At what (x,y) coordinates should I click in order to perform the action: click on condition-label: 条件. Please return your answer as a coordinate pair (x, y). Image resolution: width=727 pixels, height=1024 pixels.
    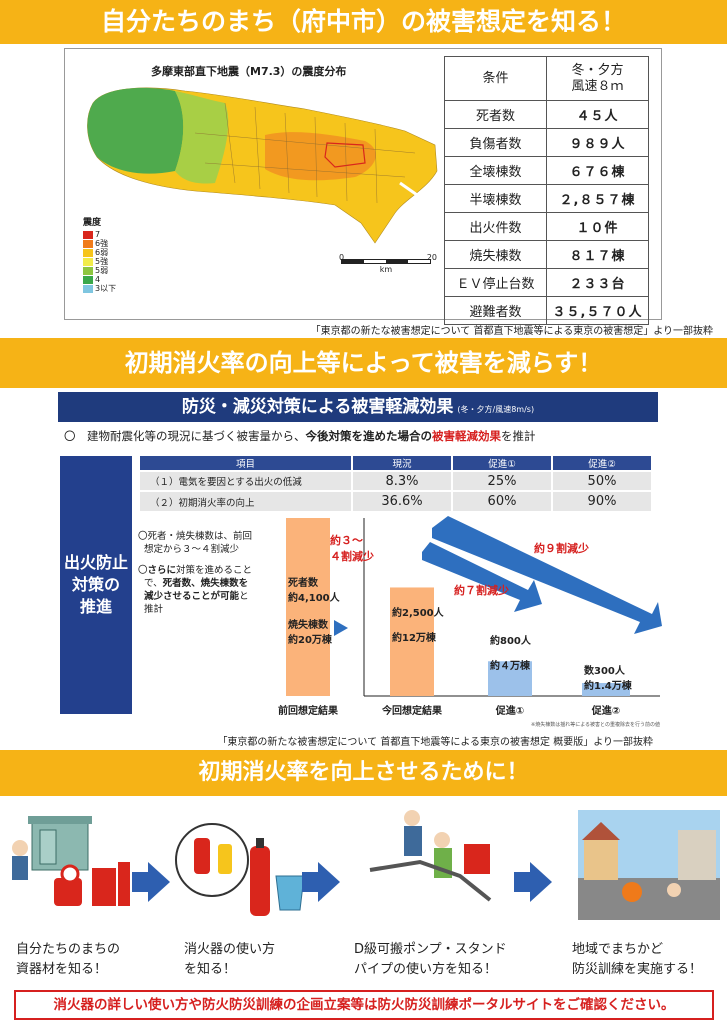
    Looking at the image, I should click on (495, 78).